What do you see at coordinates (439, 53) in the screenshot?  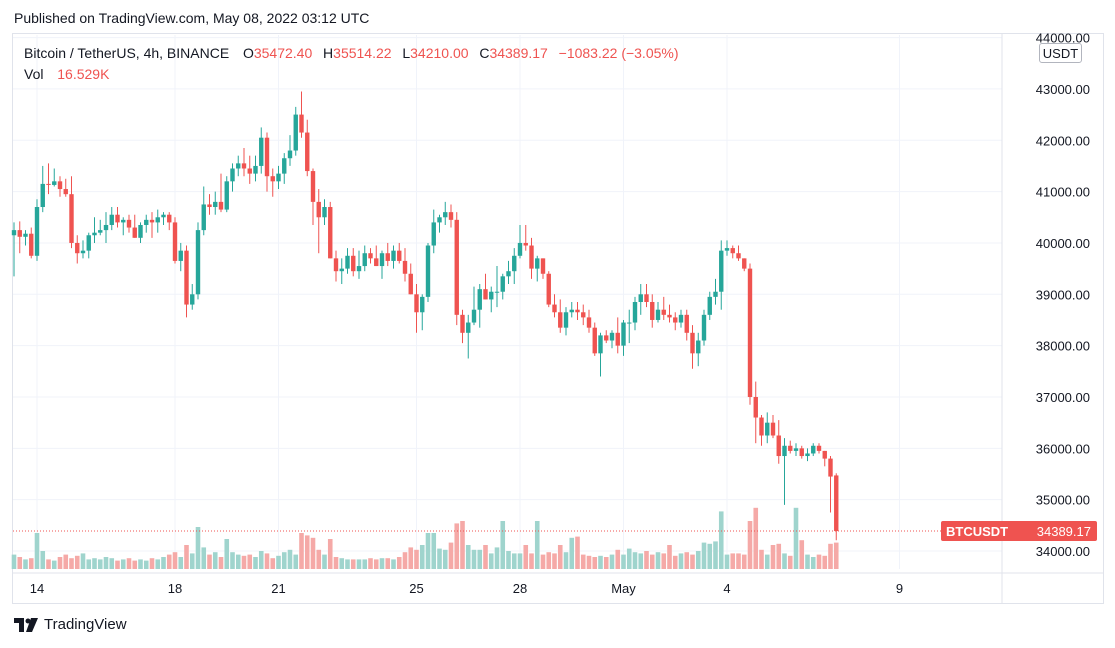 I see `low-value: 34210.00` at bounding box center [439, 53].